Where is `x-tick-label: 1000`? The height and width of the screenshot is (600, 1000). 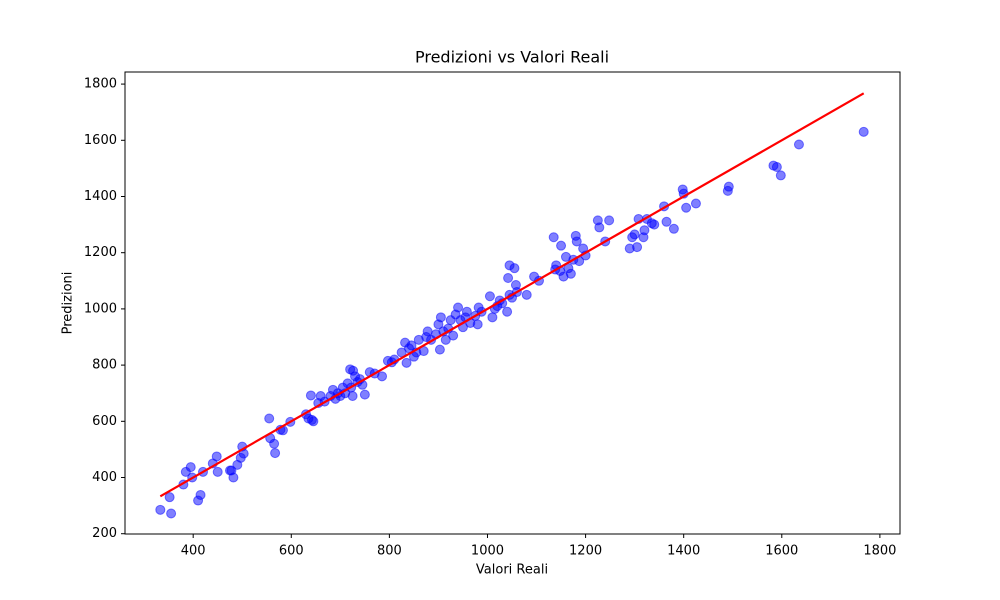
x-tick-label: 1000 is located at coordinates (487, 551).